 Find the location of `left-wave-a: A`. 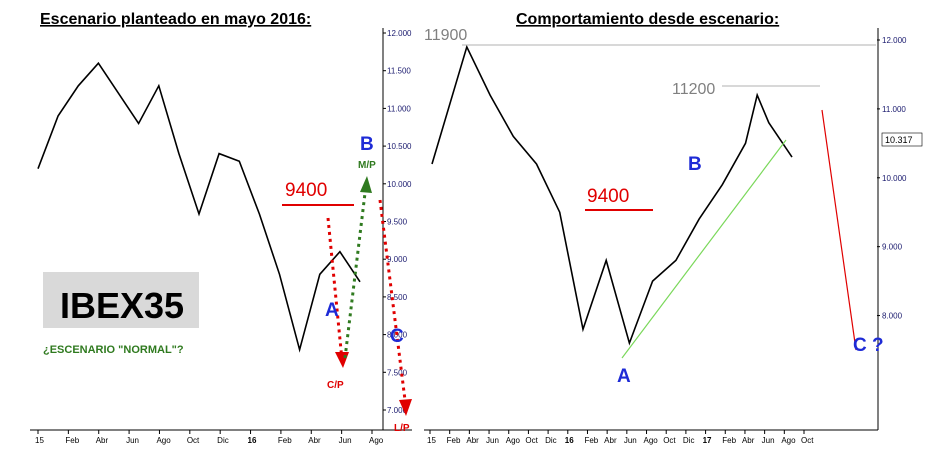

left-wave-a: A is located at coordinates (332, 310).